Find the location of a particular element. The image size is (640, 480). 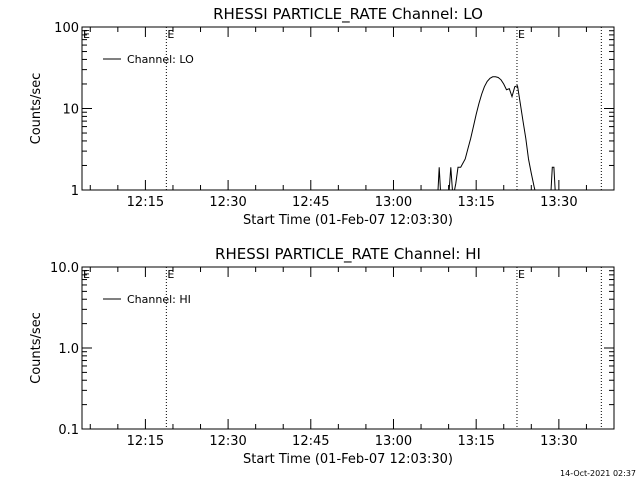

hi-y-tick-label: 1.0 is located at coordinates (68, 349).